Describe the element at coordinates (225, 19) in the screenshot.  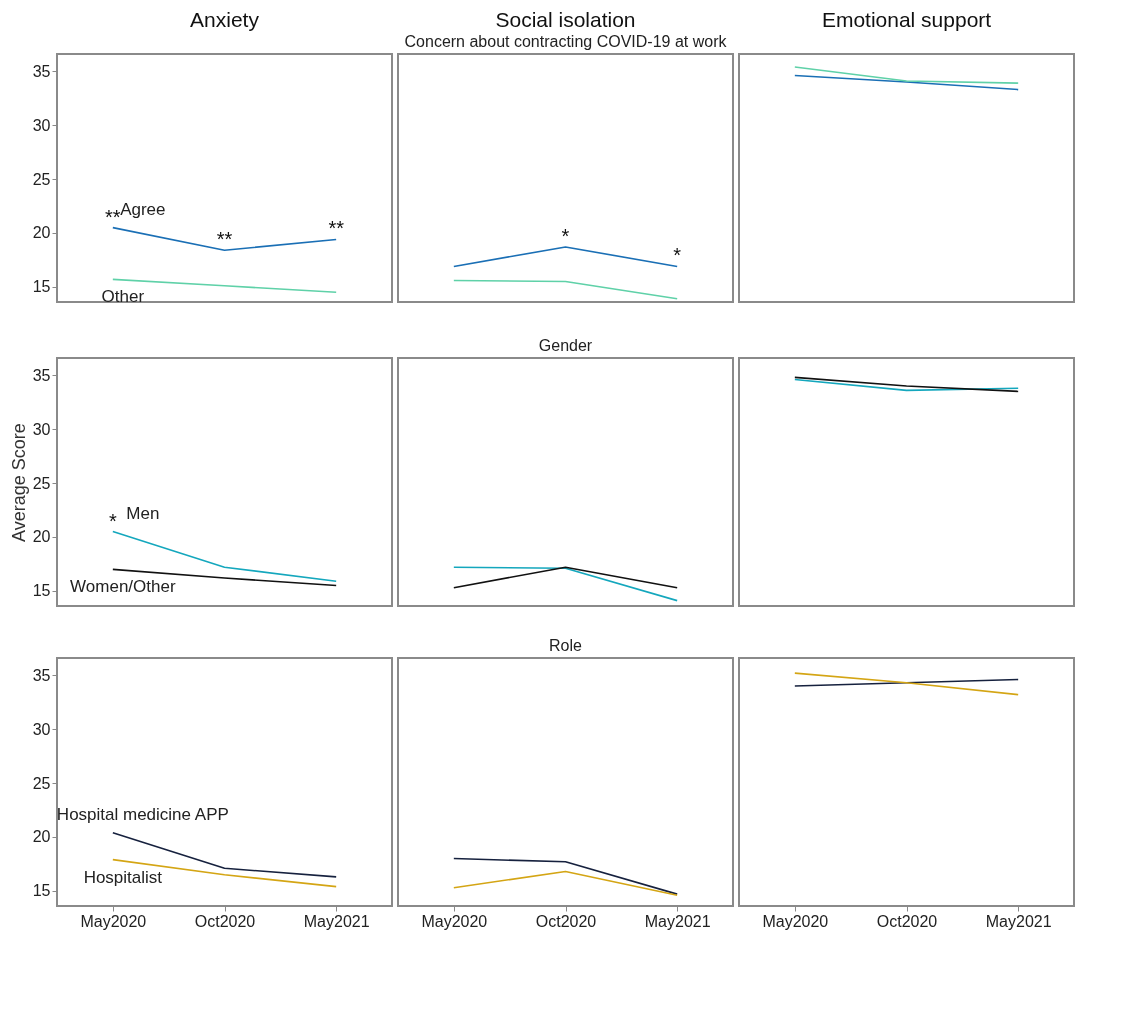
I see `chart-title: Anxiety` at that location.